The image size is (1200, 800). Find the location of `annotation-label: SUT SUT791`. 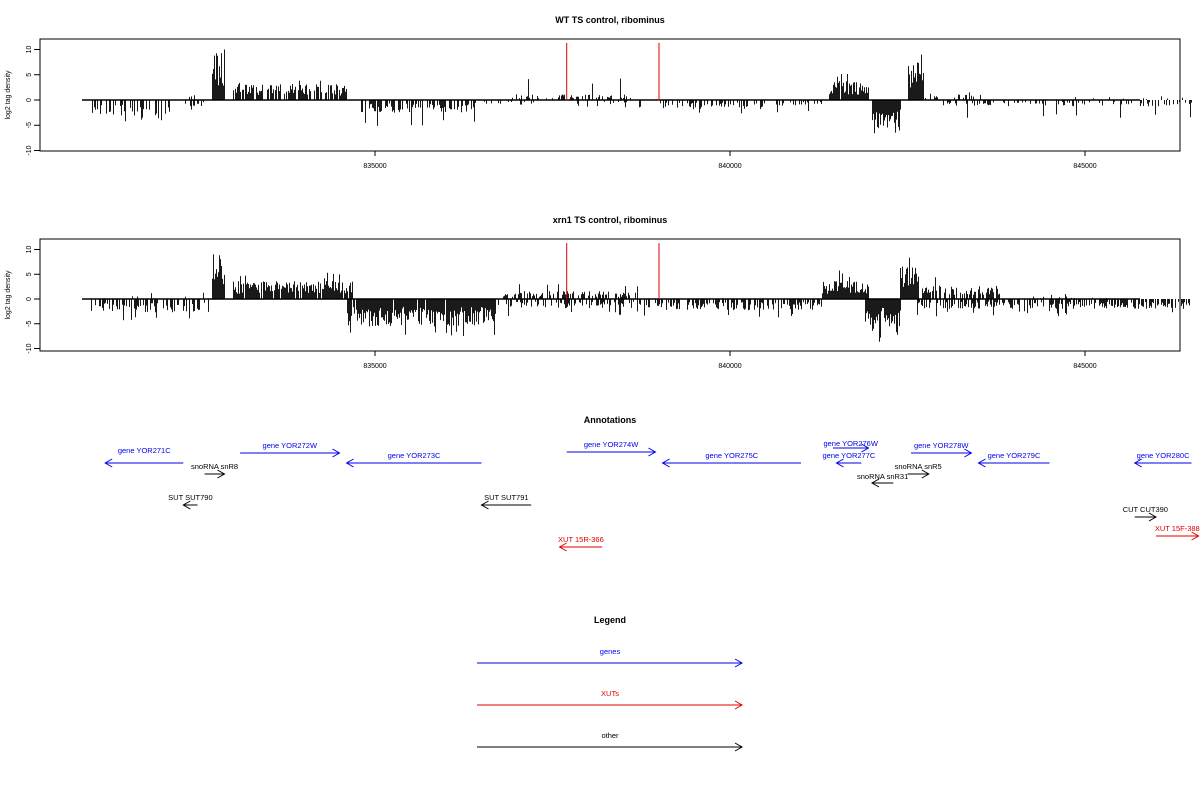

annotation-label: SUT SUT791 is located at coordinates (506, 497).